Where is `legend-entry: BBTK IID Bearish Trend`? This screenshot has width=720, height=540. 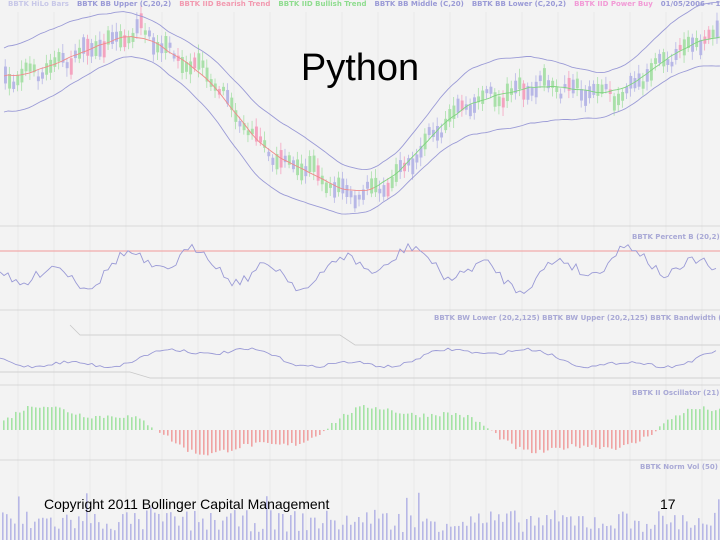 legend-entry: BBTK IID Bearish Trend is located at coordinates (225, 4).